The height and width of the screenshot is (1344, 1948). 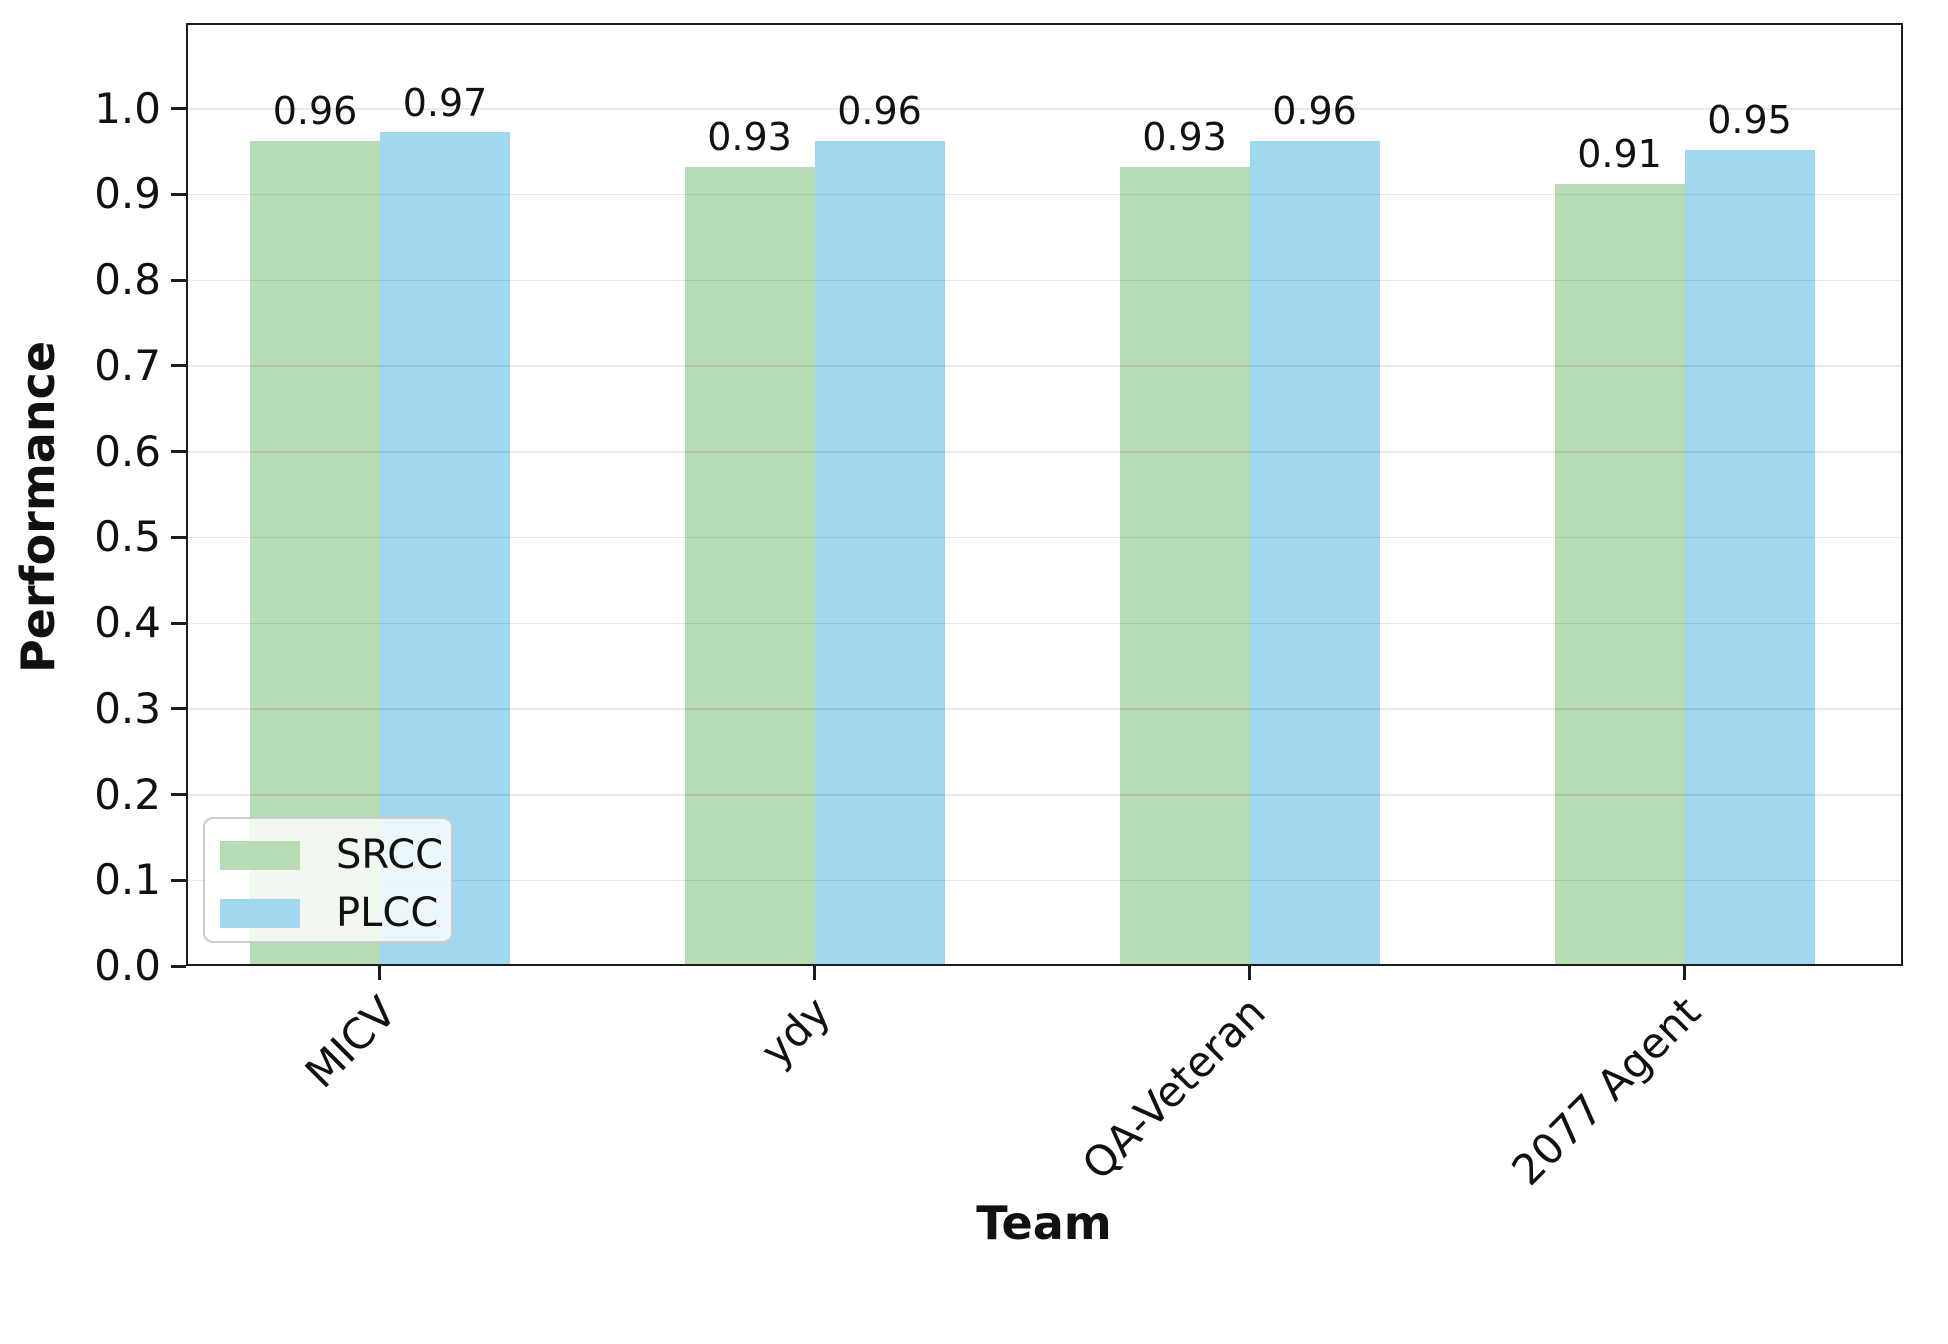 What do you see at coordinates (127, 537) in the screenshot?
I see `ytick-label-0.5: 0.5` at bounding box center [127, 537].